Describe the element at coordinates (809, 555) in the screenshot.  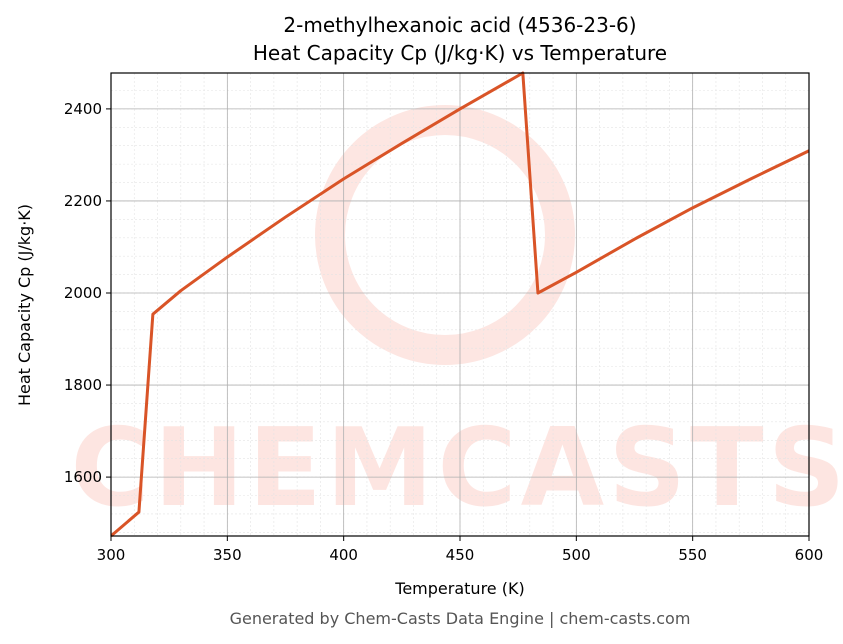
I see `x-tick-label: 600` at that location.